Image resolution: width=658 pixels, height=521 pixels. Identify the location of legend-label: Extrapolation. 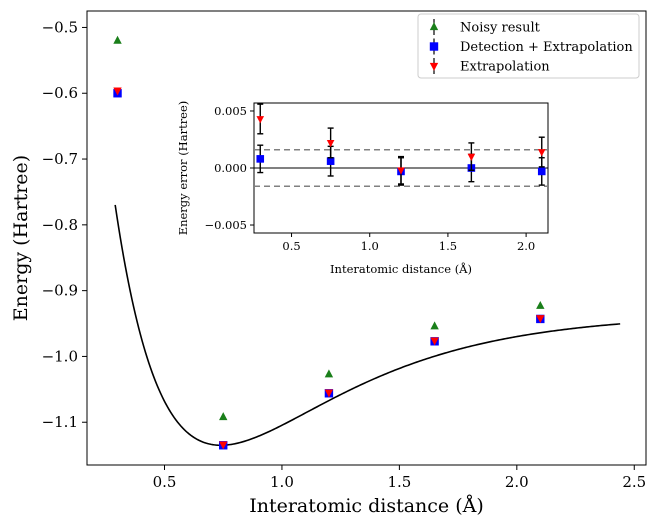
(505, 67).